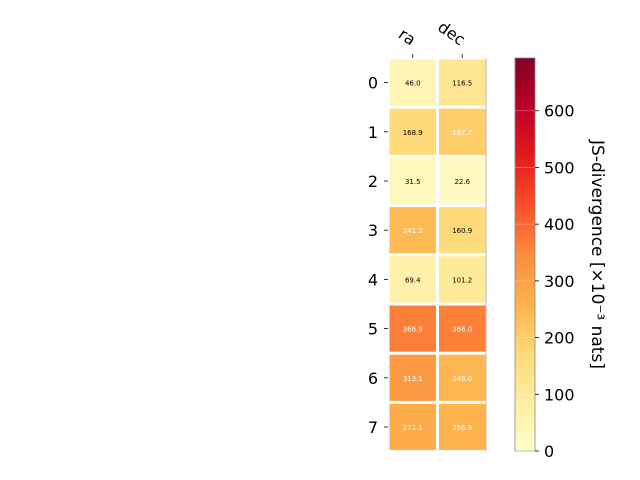  Describe the element at coordinates (373, 83) in the screenshot. I see `row-tick-label: 0` at that location.